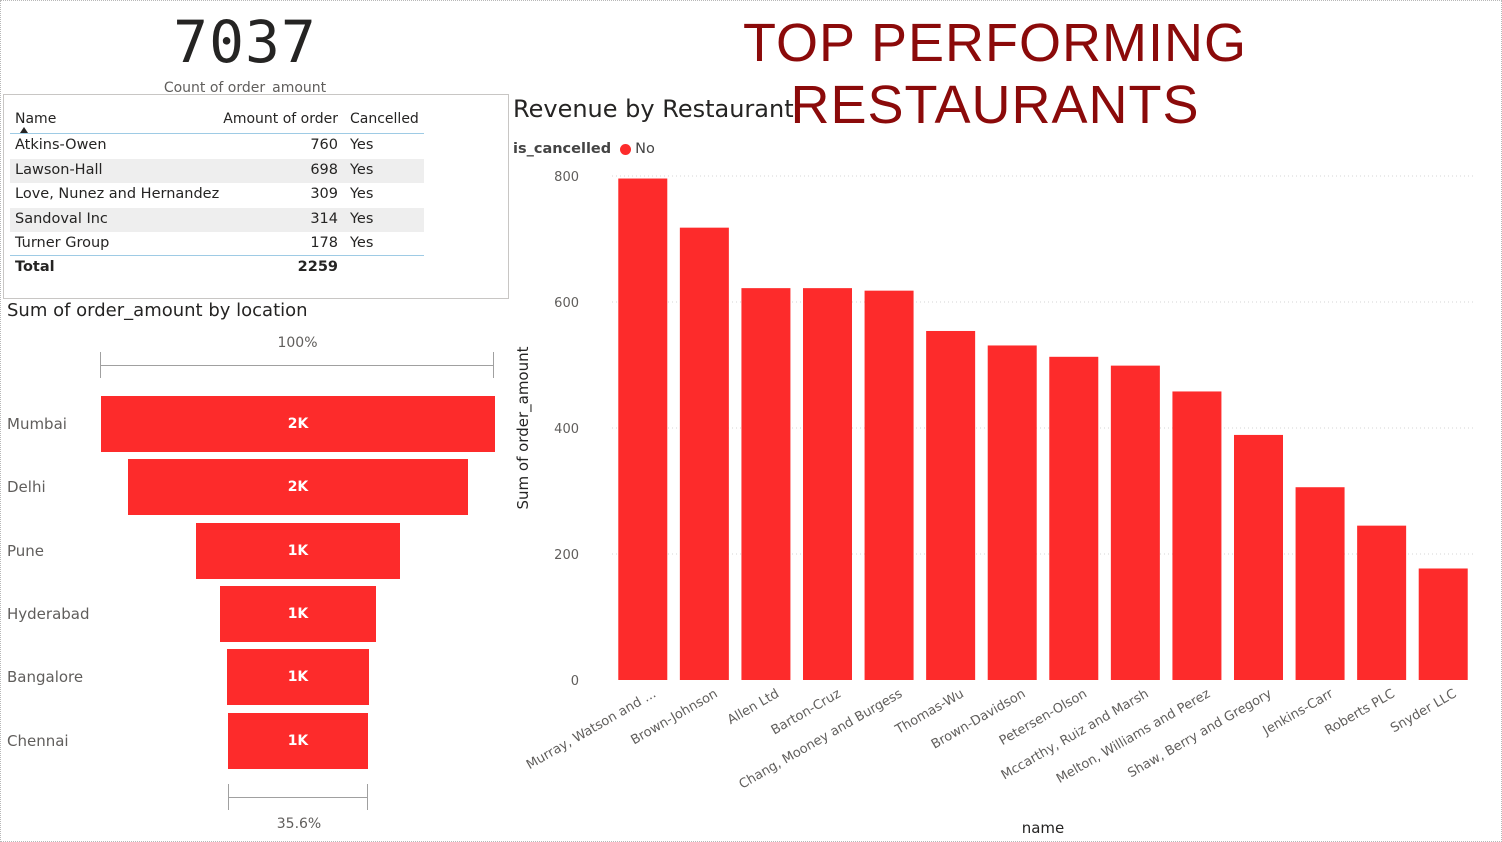 The image size is (1502, 842). Describe the element at coordinates (26, 487) in the screenshot. I see `funnel-stage-label: Delhi` at that location.